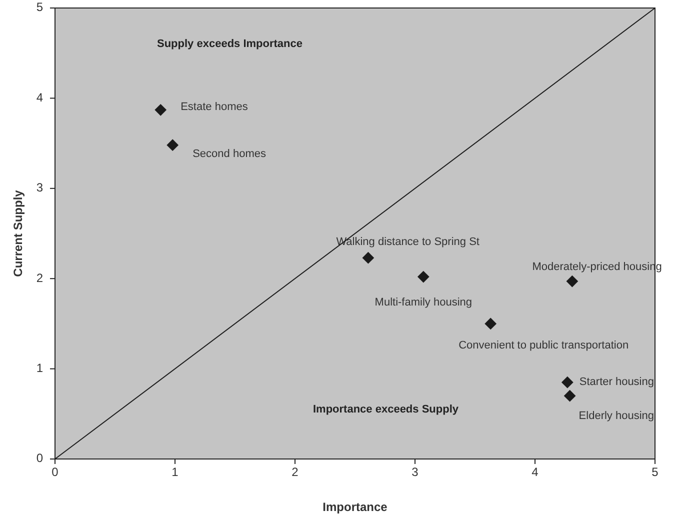 Image resolution: width=682 pixels, height=522 pixels. I want to click on annotation: Supply exceeds Importance, so click(229, 44).